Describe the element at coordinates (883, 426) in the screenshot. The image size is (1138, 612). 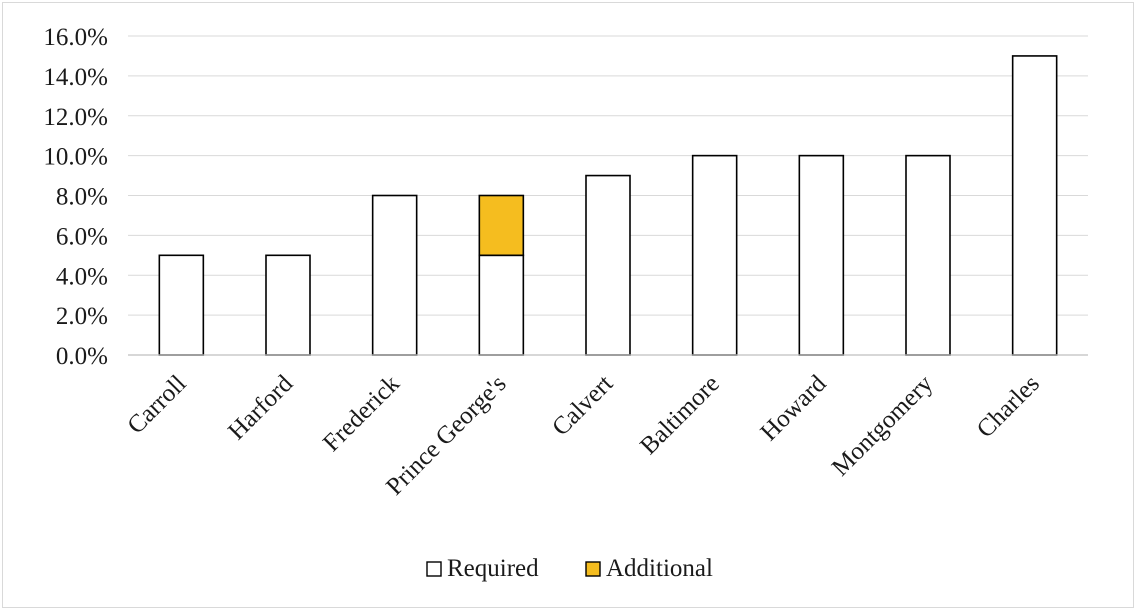
I see `x-category-label: Montgomery` at that location.